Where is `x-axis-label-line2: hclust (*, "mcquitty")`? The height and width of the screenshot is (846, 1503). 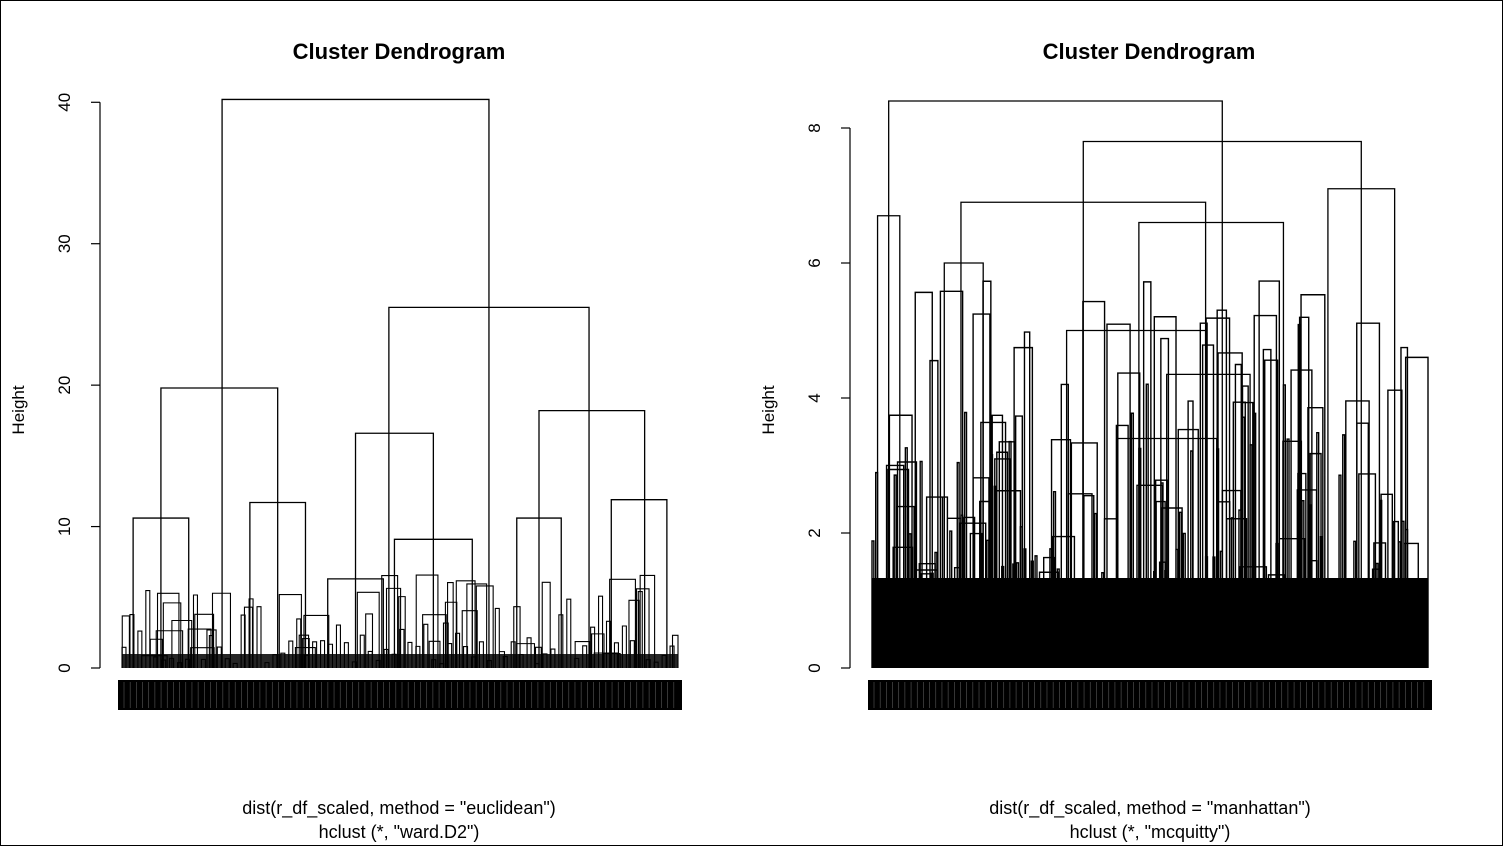 x-axis-label-line2: hclust (*, "mcquitty") is located at coordinates (1150, 832).